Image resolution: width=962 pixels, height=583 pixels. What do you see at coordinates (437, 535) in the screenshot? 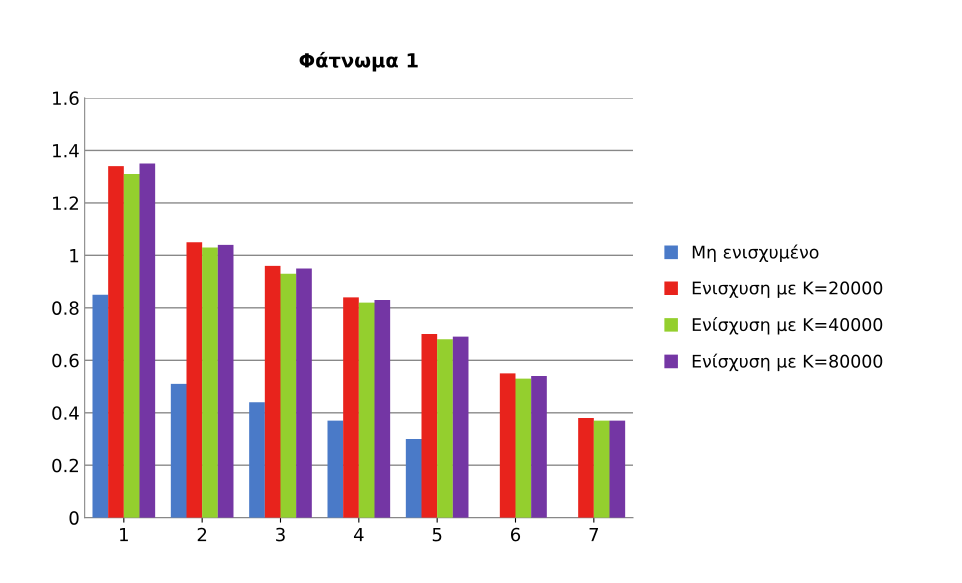
I see `x-tick-label: 5` at bounding box center [437, 535].